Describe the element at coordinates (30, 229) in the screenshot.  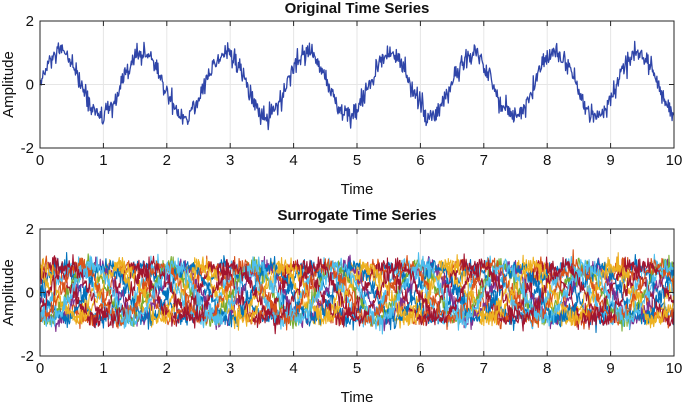
I see `surrogate-y-tick-label: 2` at that location.